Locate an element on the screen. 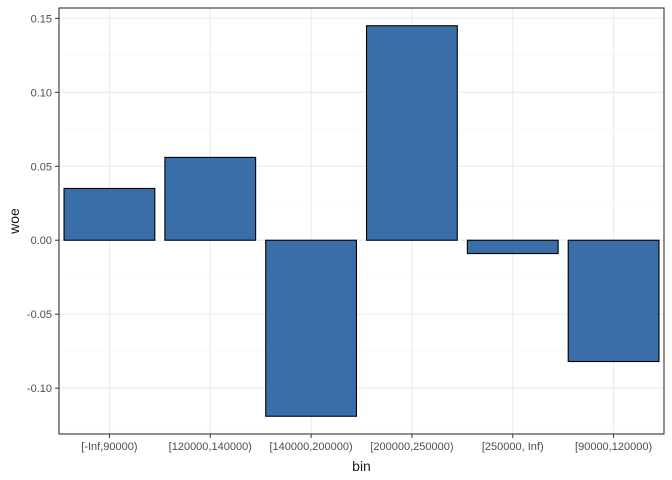  x-tick-label: [-Inf,90000) is located at coordinates (109, 447).